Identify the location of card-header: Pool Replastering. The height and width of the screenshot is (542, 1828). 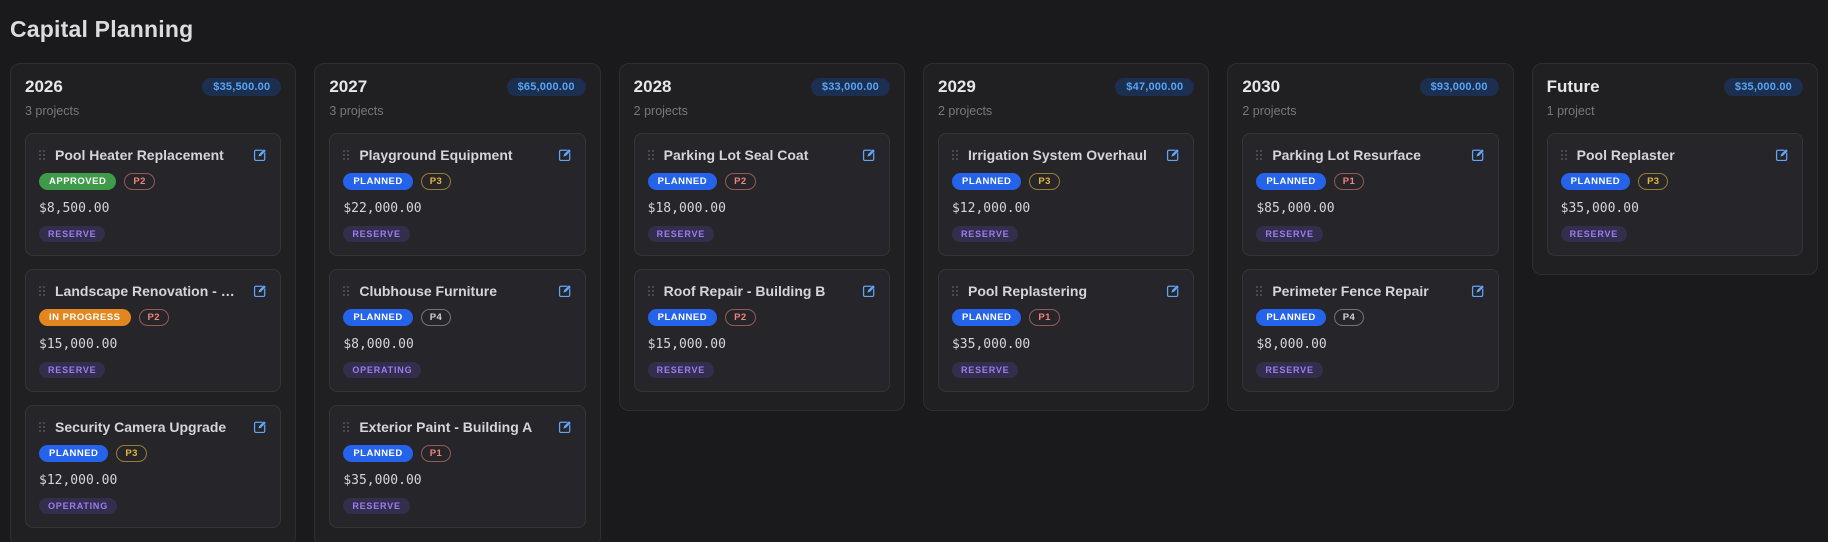
(1065, 291).